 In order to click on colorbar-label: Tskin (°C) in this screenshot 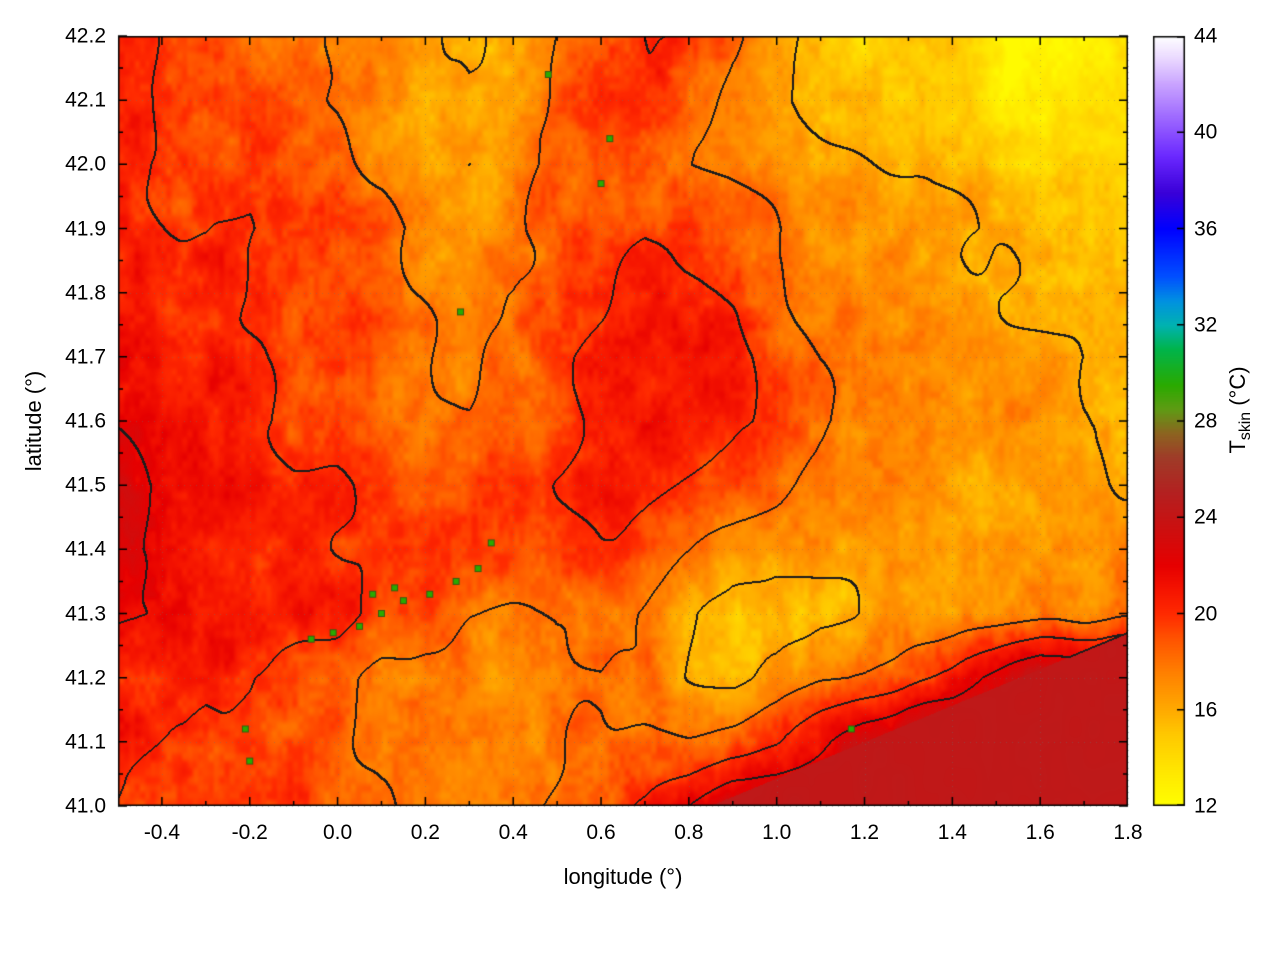, I will do `click(1240, 409)`.